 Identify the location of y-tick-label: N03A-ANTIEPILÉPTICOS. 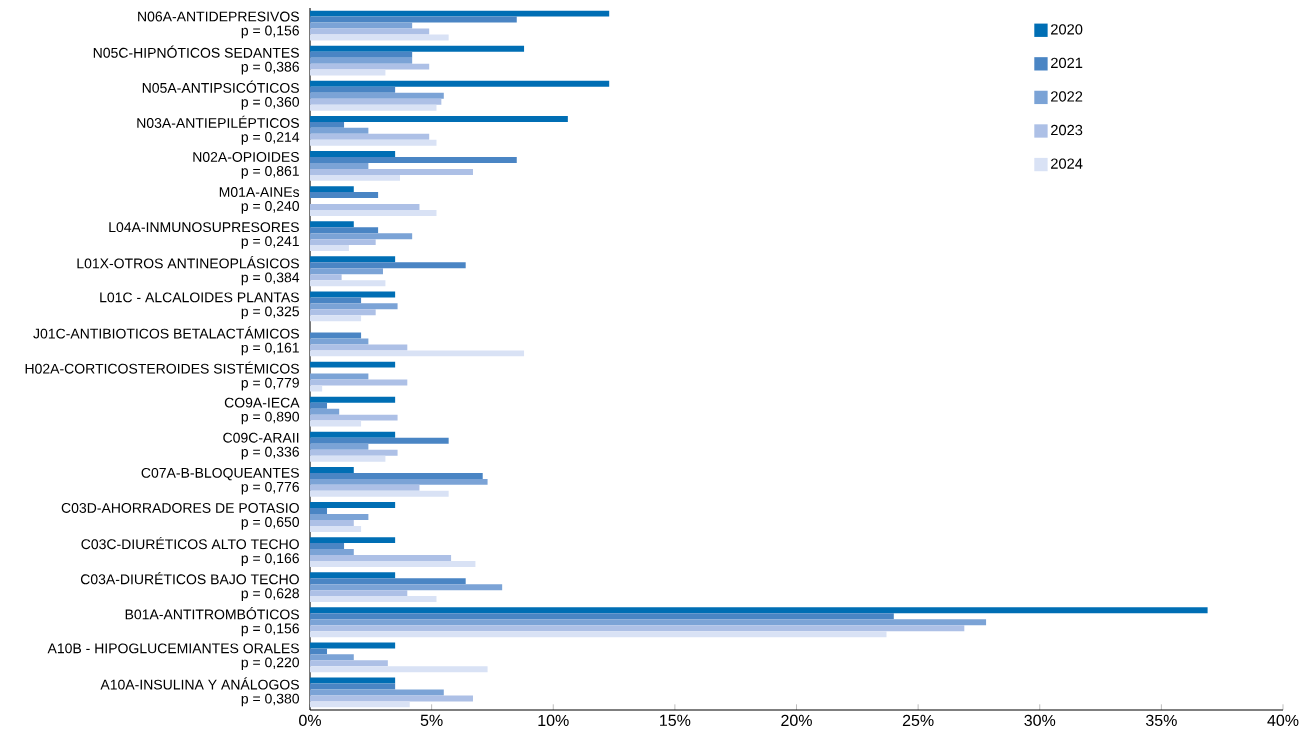
(218, 121).